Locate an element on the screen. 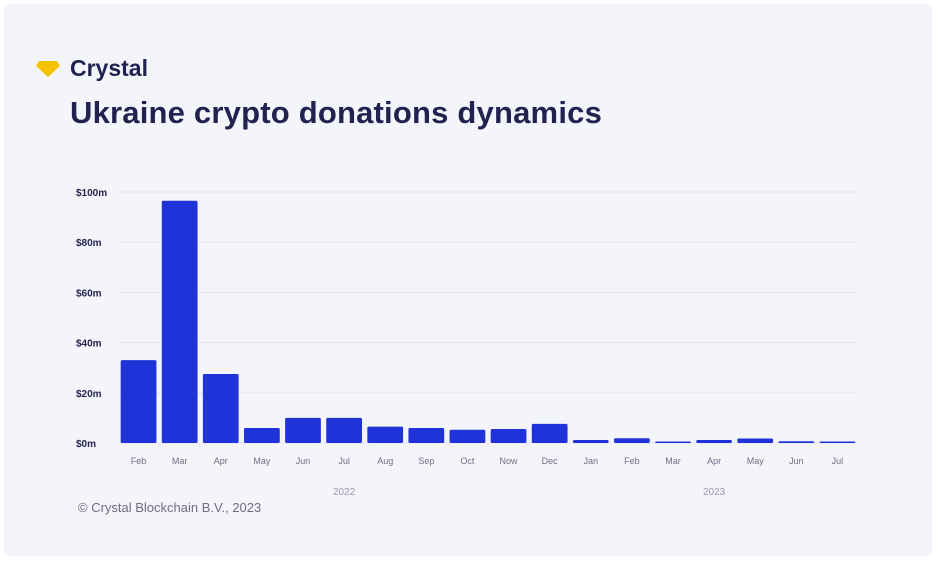 The height and width of the screenshot is (562, 938). x-tick-label: Jan is located at coordinates (591, 461).